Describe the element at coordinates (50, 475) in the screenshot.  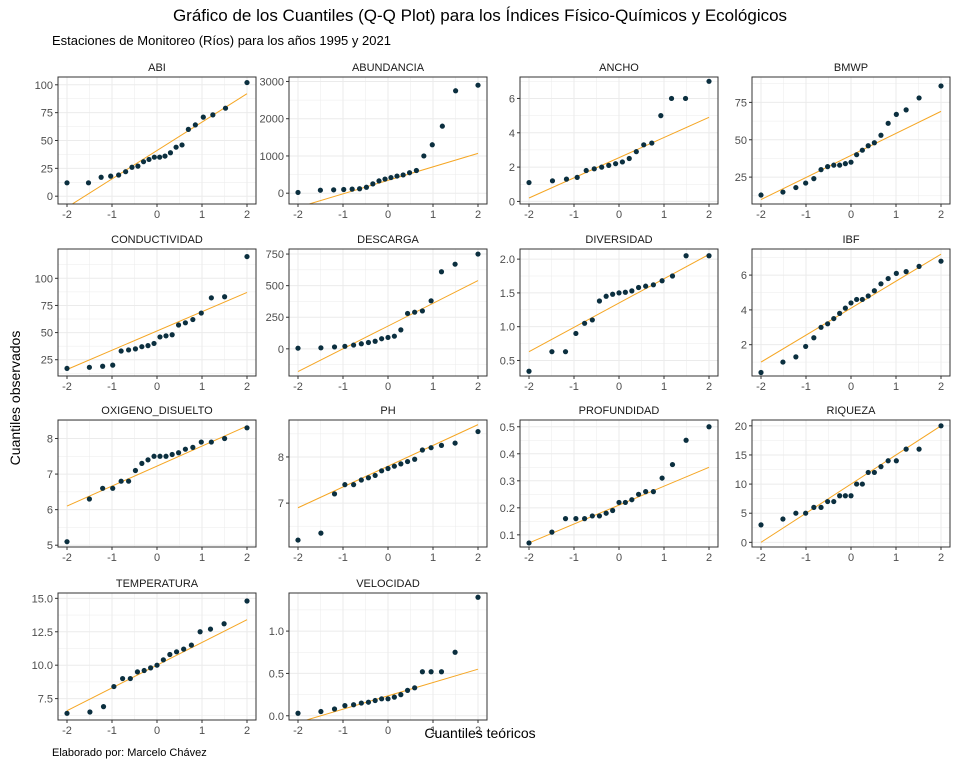
I see `y-tick-label: 7` at that location.